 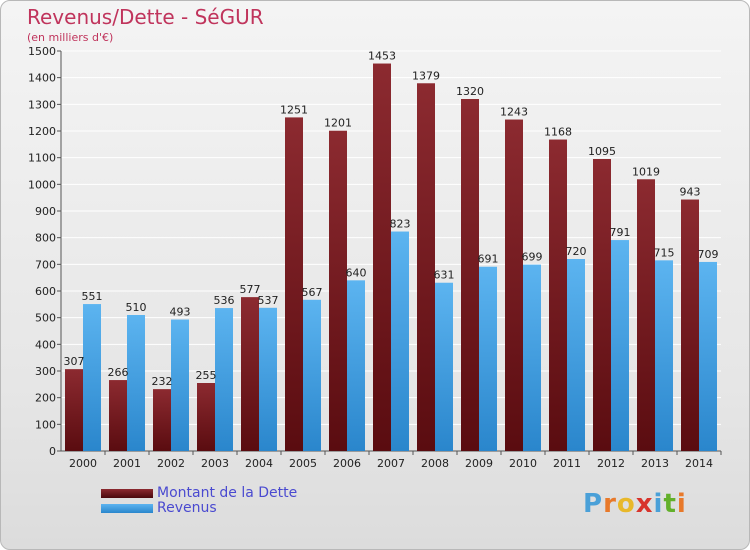 What do you see at coordinates (391, 463) in the screenshot?
I see `x-tick-label: 2007` at bounding box center [391, 463].